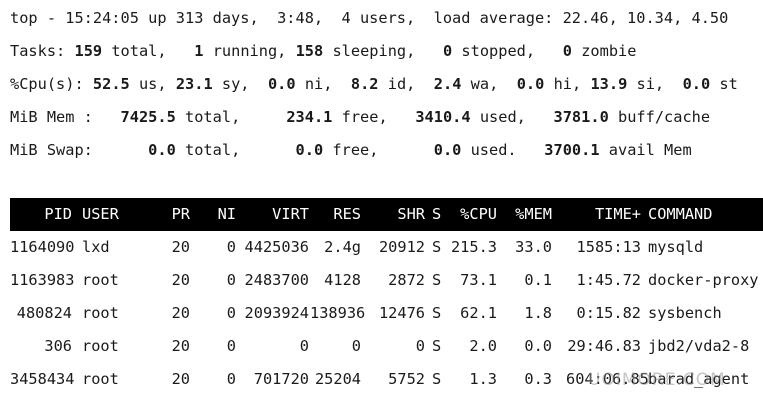 This screenshot has width=763, height=400. I want to click on cpu-us: 52.5, so click(111, 84).